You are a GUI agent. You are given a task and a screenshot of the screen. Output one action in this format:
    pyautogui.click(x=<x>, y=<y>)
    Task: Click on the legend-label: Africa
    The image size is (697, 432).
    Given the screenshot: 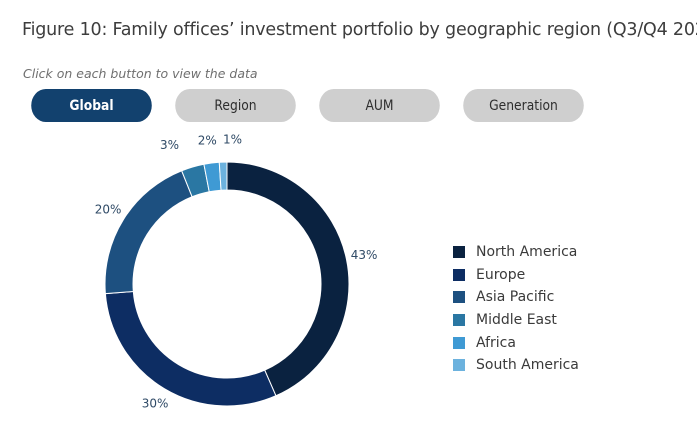 What is the action you would take?
    pyautogui.click(x=496, y=342)
    